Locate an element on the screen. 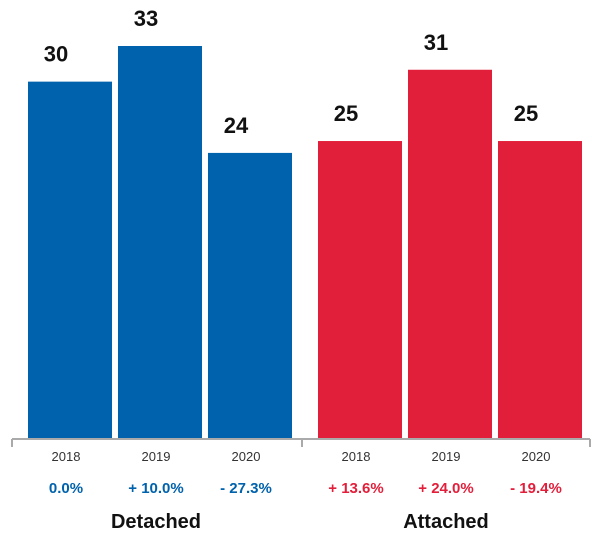 The width and height of the screenshot is (592, 534). bar-detached-2019 is located at coordinates (160, 242).